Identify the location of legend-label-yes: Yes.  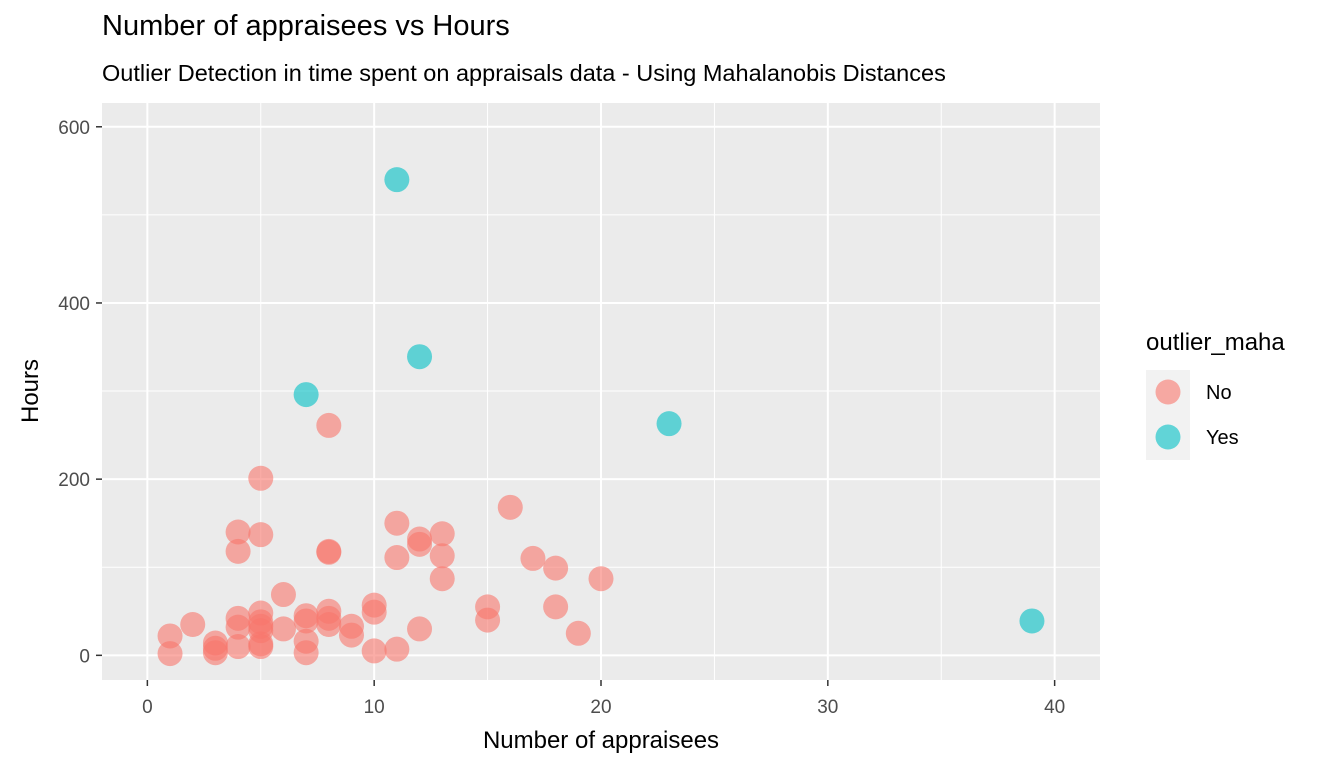
(1222, 438).